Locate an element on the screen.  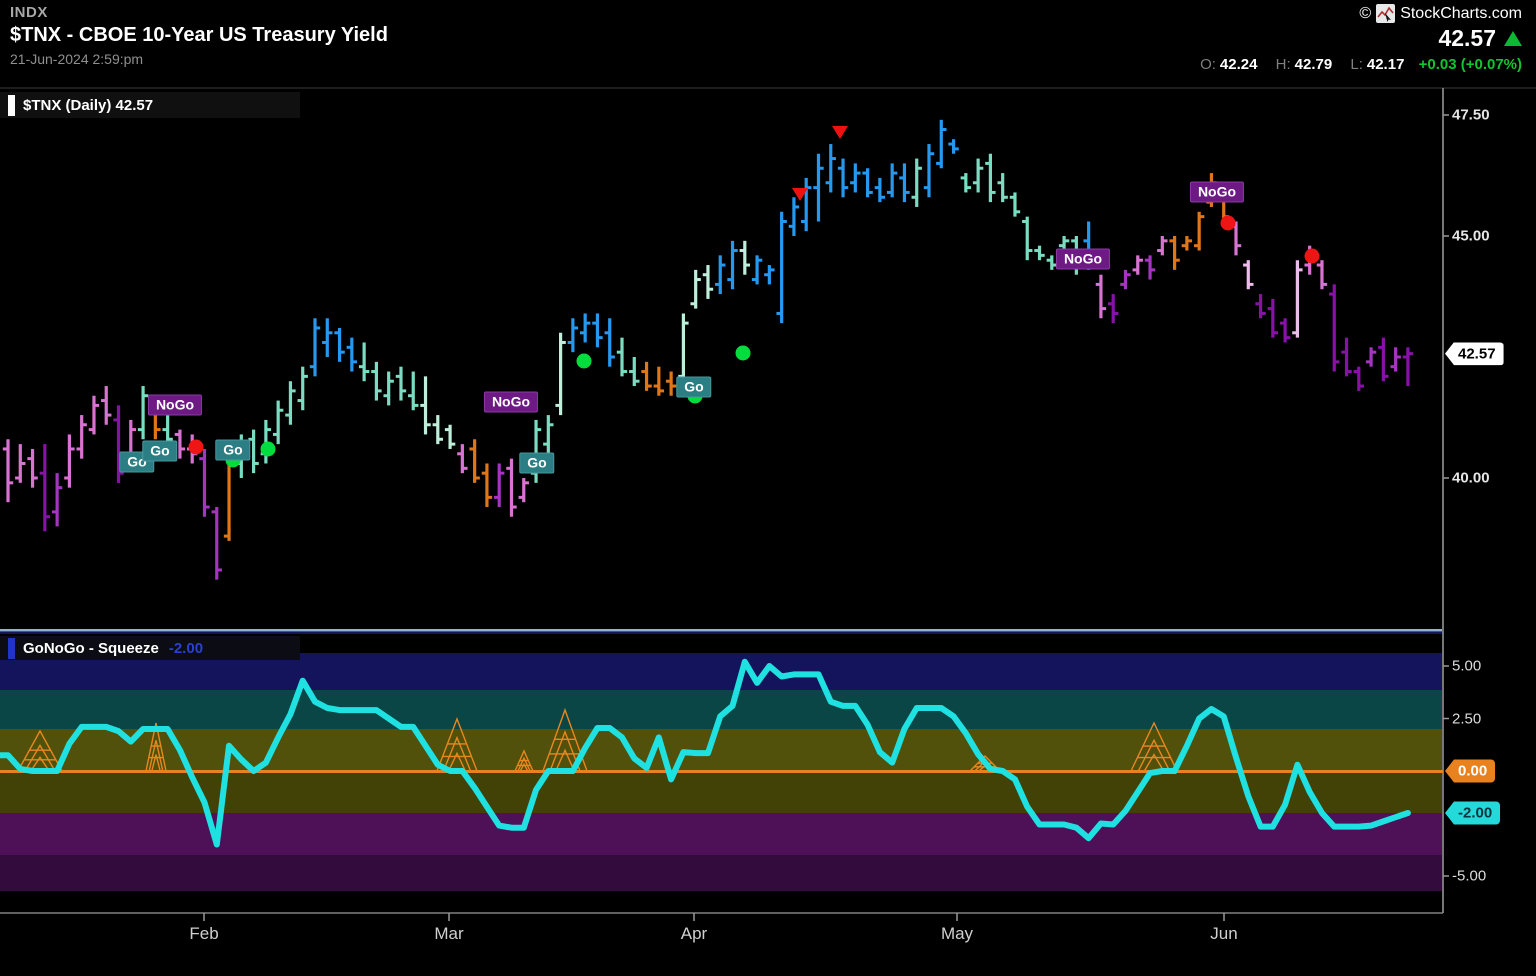
x-axis-month-label: Apr is located at coordinates (694, 933).